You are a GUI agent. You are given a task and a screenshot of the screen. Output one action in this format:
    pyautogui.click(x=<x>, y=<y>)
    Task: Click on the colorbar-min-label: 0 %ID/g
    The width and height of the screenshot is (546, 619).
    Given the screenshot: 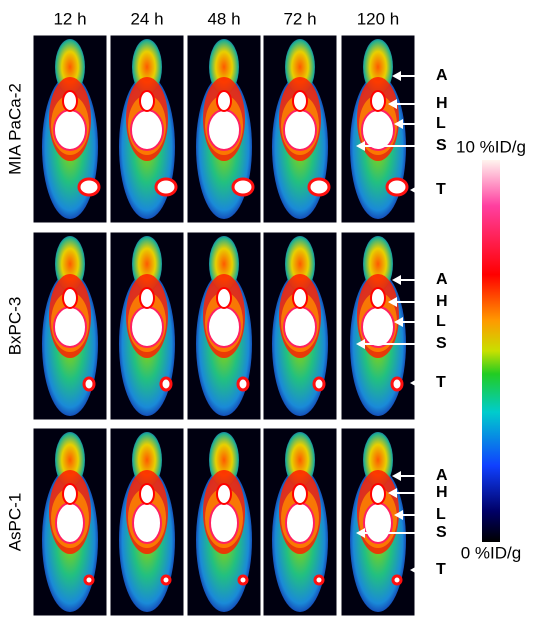 What is the action you would take?
    pyautogui.click(x=491, y=552)
    